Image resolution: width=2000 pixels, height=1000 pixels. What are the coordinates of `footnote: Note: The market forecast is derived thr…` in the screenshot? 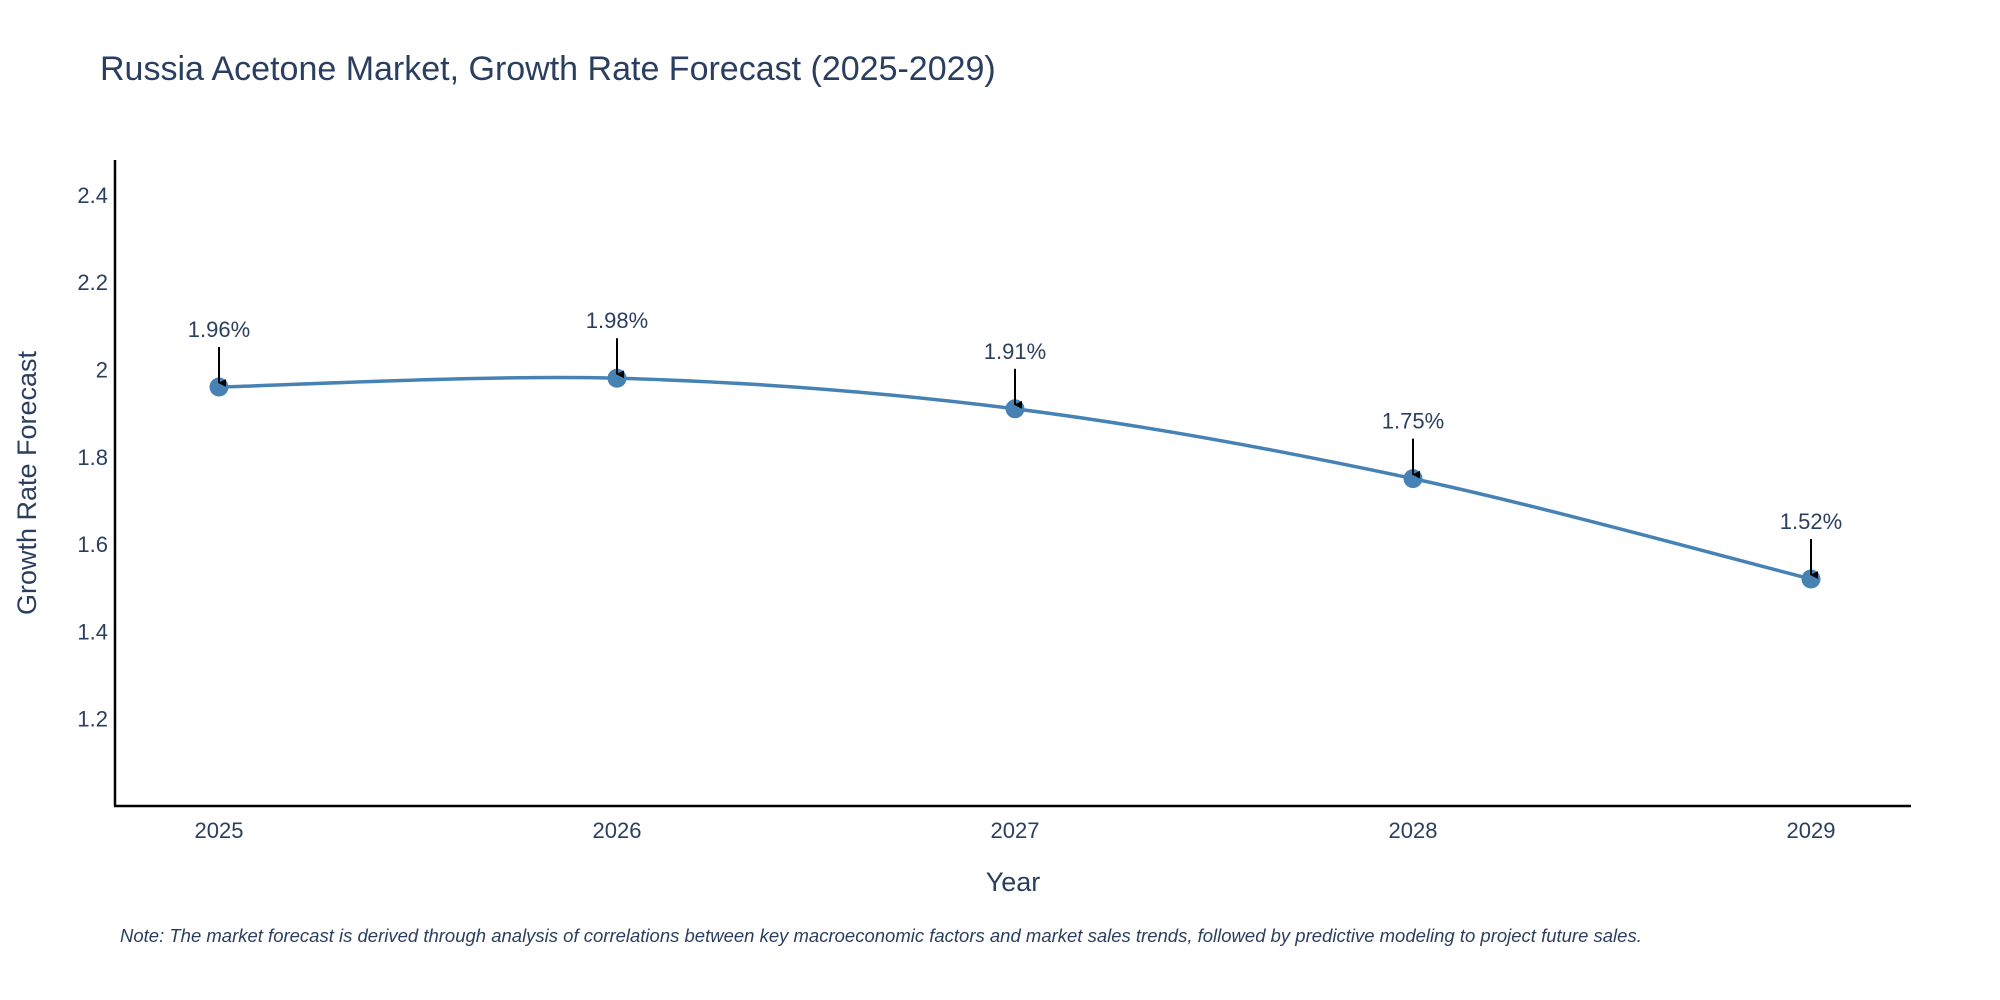 It's located at (881, 935).